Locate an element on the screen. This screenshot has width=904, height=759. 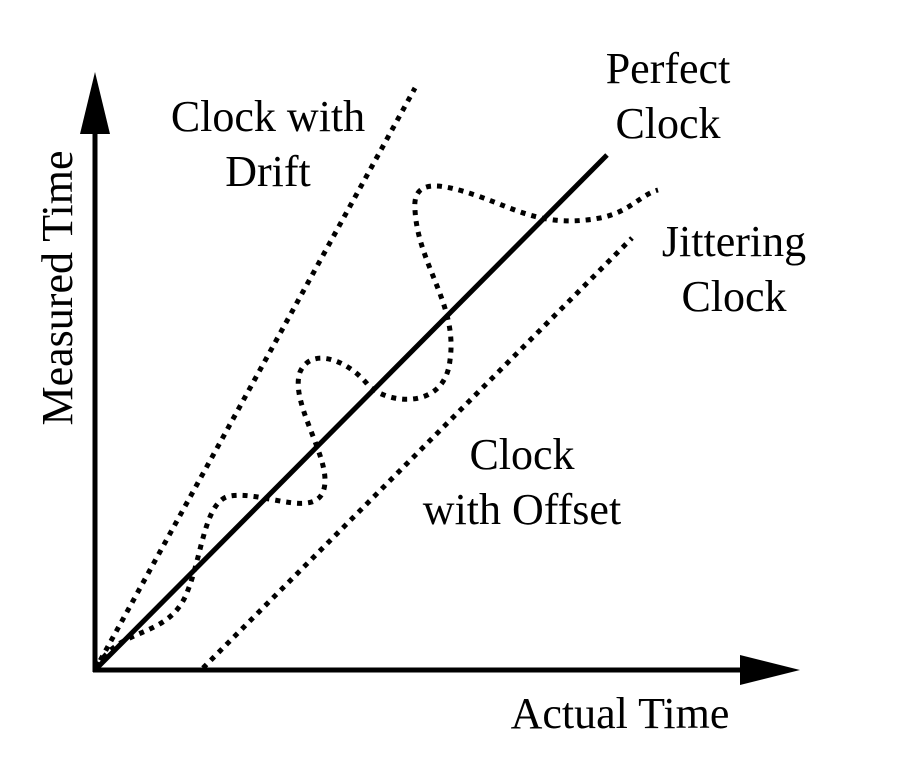
drift-label-line2: Drift is located at coordinates (268, 171).